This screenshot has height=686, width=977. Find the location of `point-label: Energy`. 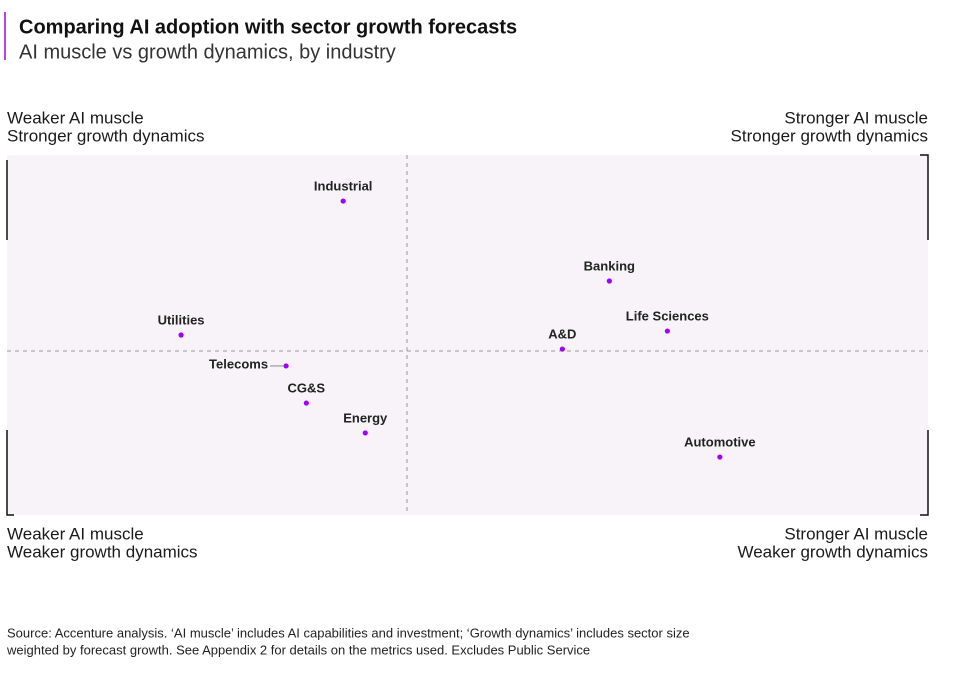

point-label: Energy is located at coordinates (365, 417).